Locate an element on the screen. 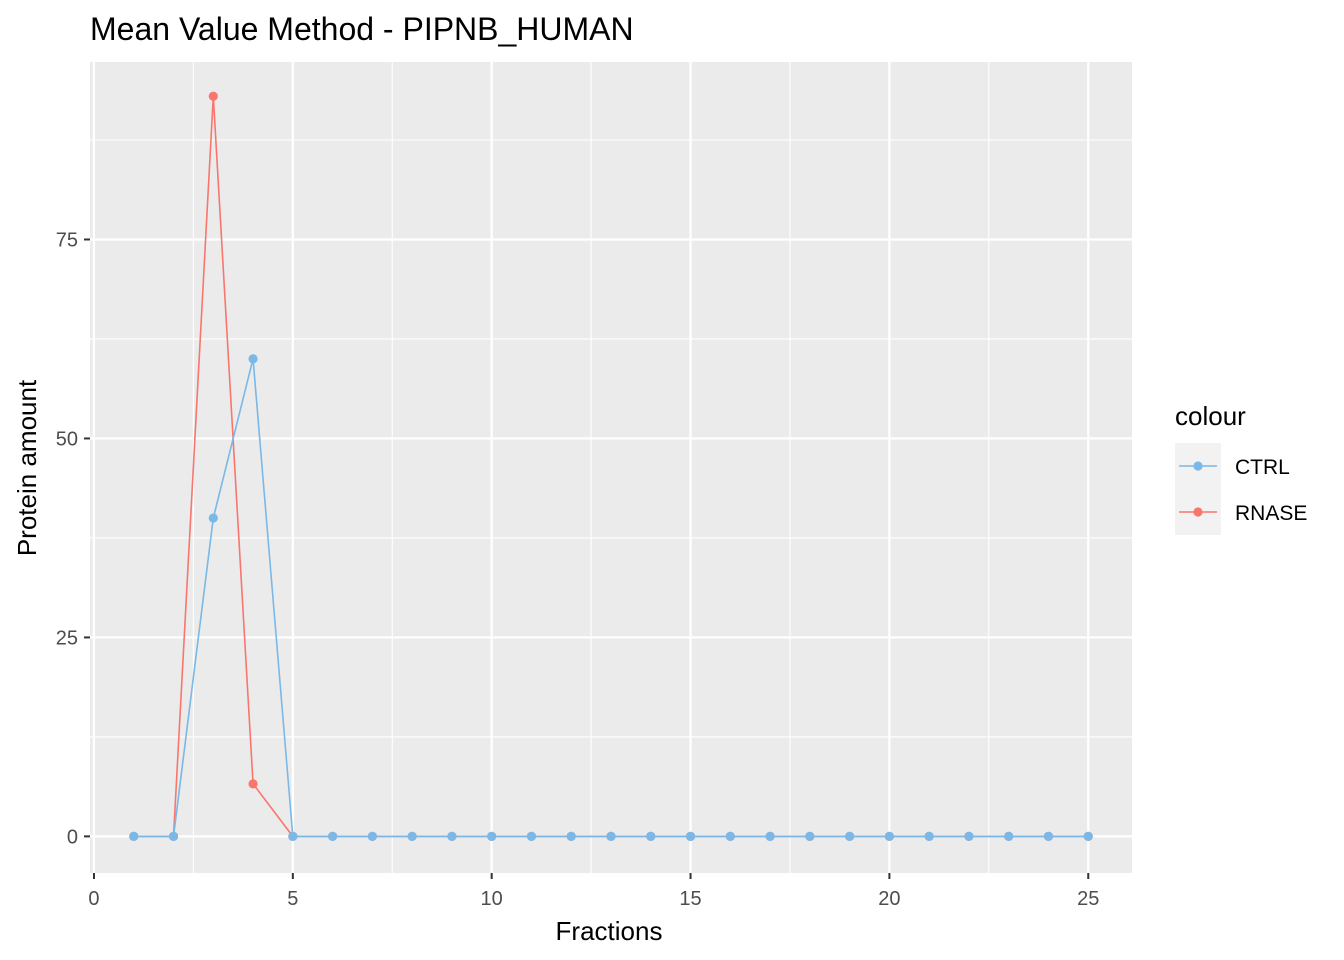 Image resolution: width=1344 pixels, height=960 pixels. y-tick-label: 75 is located at coordinates (67, 240).